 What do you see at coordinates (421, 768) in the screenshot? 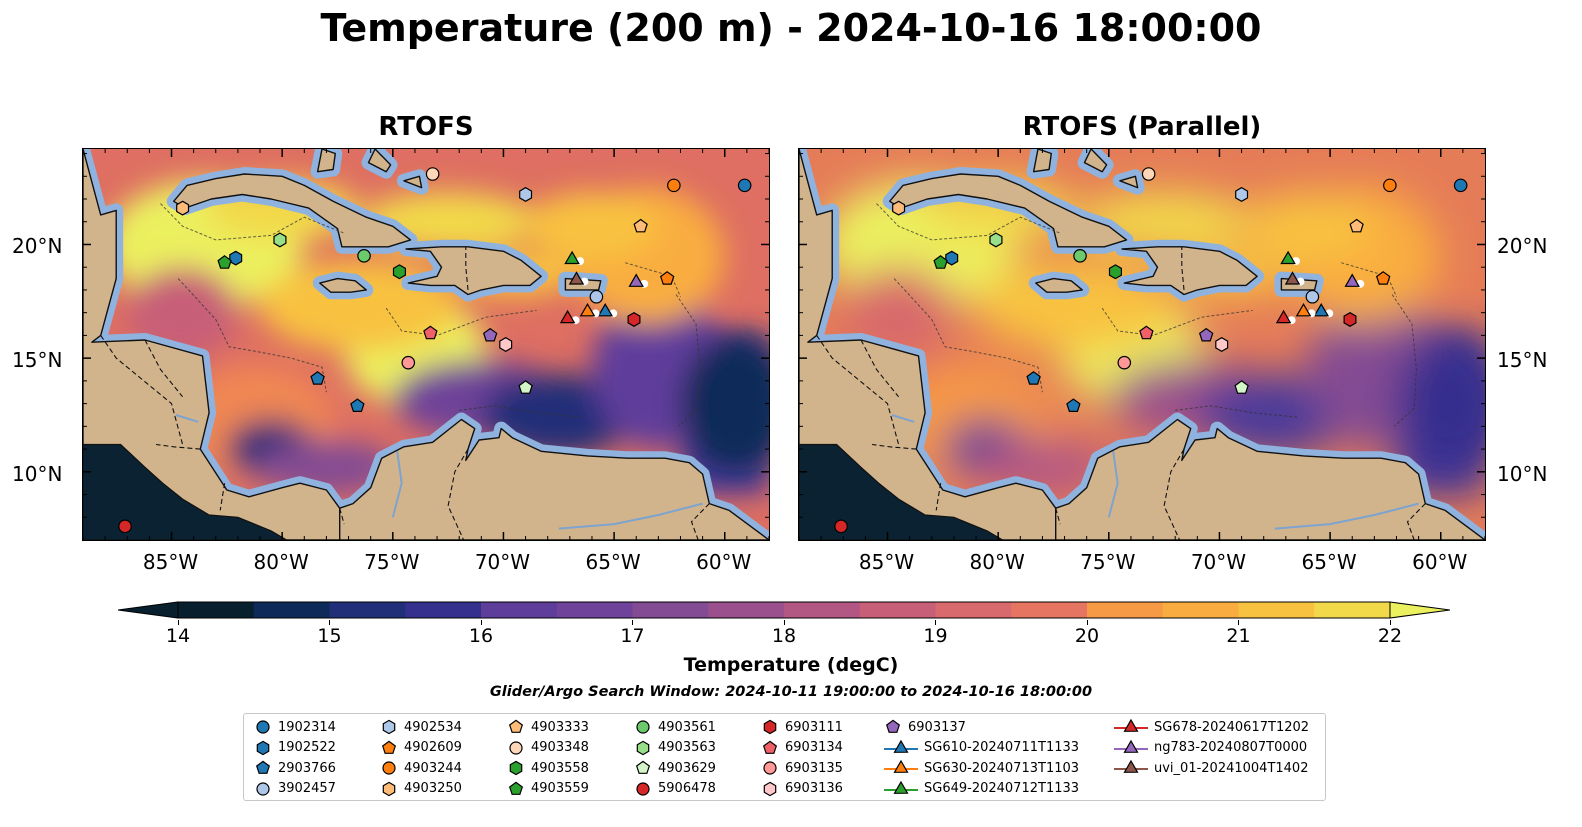
I see `legend-item-4903244: 4903244` at bounding box center [421, 768].